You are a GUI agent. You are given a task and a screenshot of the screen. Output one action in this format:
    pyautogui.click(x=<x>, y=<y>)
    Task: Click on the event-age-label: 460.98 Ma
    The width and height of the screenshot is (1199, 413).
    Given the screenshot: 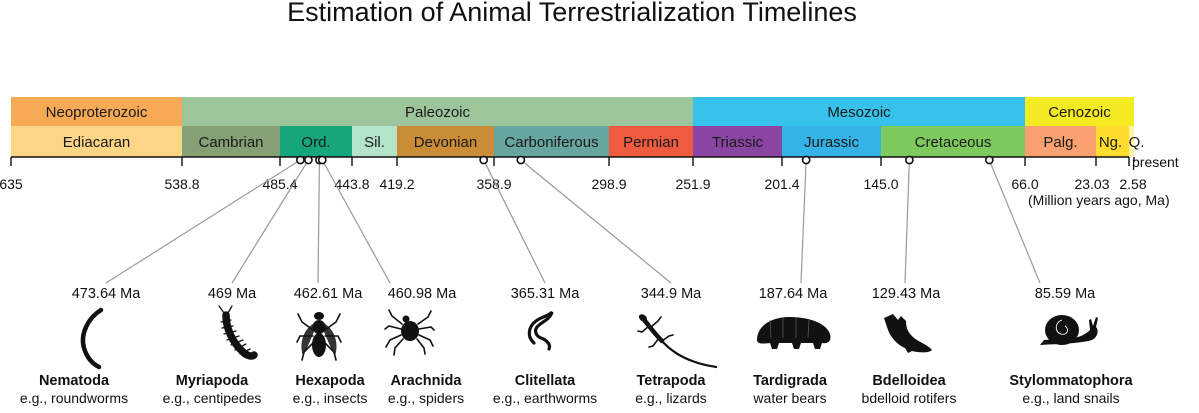 What is the action you would take?
    pyautogui.click(x=422, y=294)
    